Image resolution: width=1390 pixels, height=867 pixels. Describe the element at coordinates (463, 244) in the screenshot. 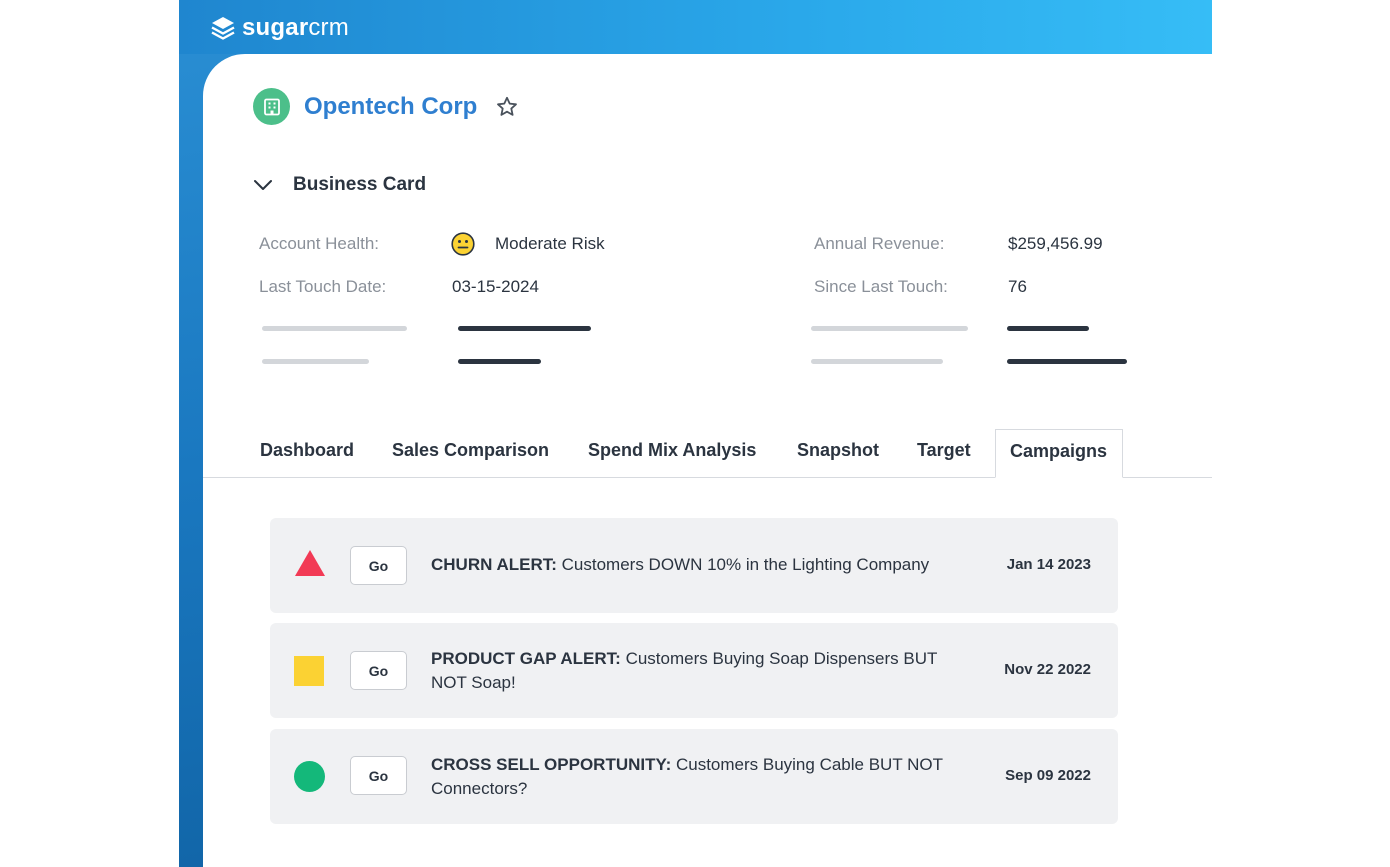

I see `neutral-face-icon` at that location.